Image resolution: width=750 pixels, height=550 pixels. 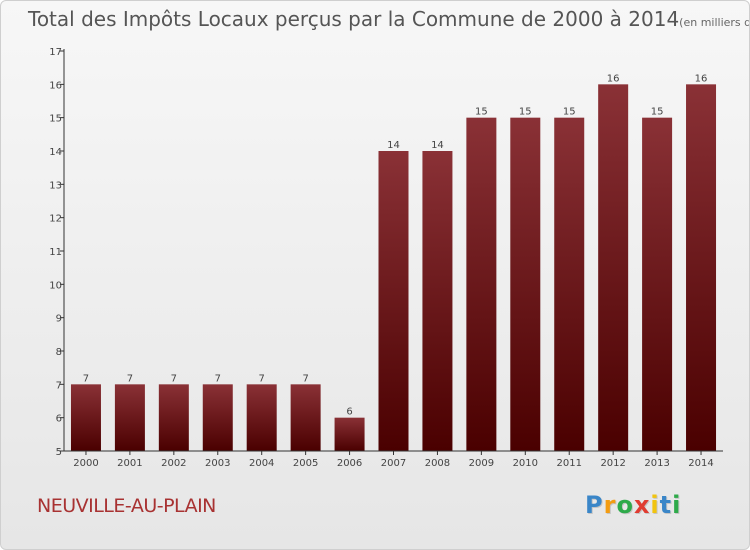 I want to click on bar-2013, so click(x=657, y=284).